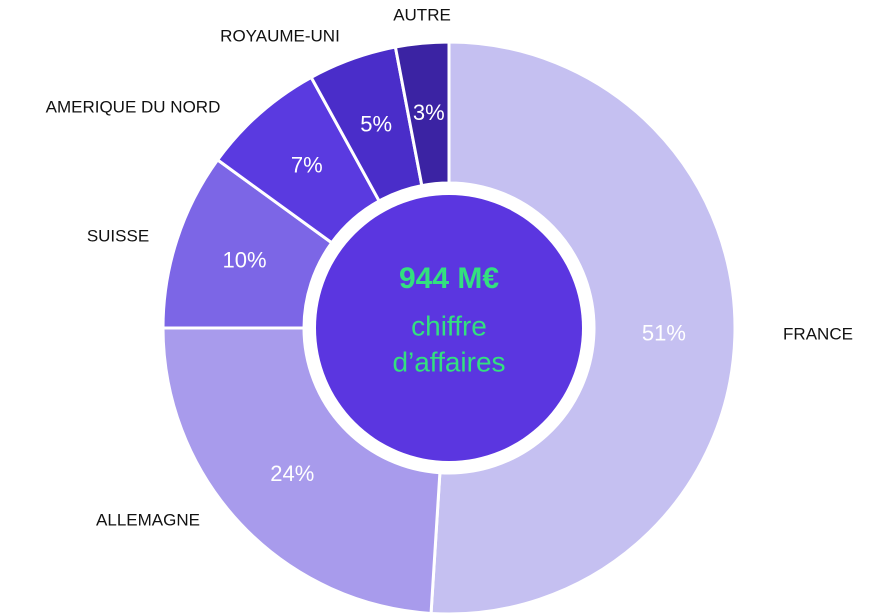  What do you see at coordinates (148, 519) in the screenshot?
I see `category-label: ALLEMAGNE` at bounding box center [148, 519].